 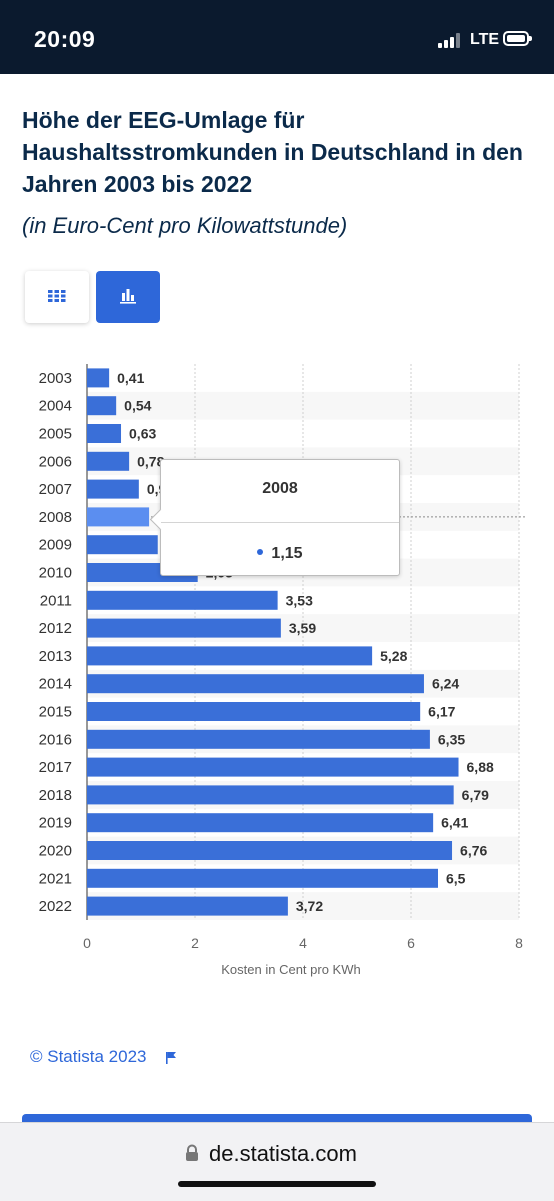 I want to click on category-label: 2008, so click(x=55, y=517).